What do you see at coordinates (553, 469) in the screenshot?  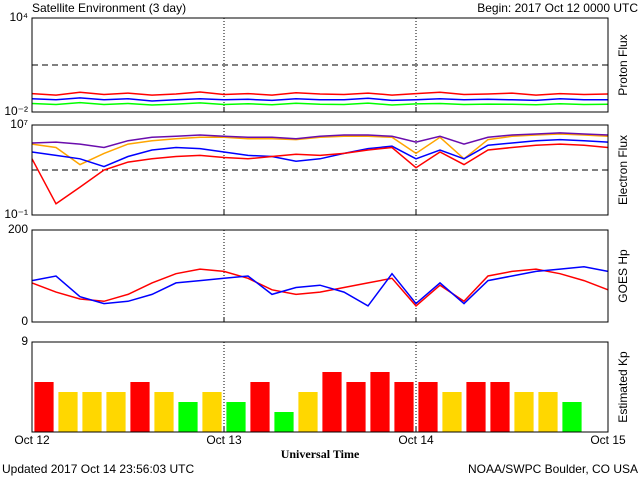 I see `source: NOAA/SWPC Boulder, CO USA` at bounding box center [553, 469].